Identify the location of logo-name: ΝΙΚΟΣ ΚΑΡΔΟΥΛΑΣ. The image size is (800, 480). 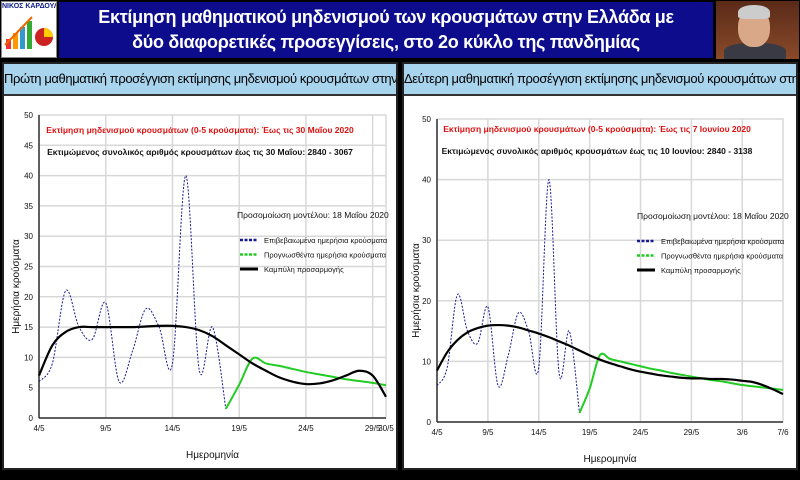
(29, 6).